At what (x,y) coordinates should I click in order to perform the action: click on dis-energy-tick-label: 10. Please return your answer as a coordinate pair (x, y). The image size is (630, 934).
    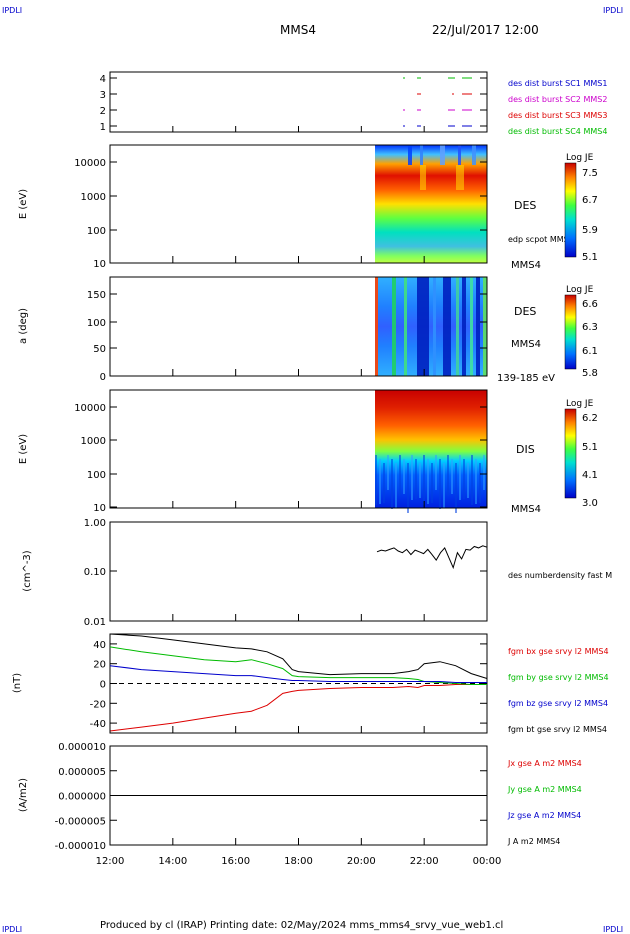
    Looking at the image, I should click on (99, 508).